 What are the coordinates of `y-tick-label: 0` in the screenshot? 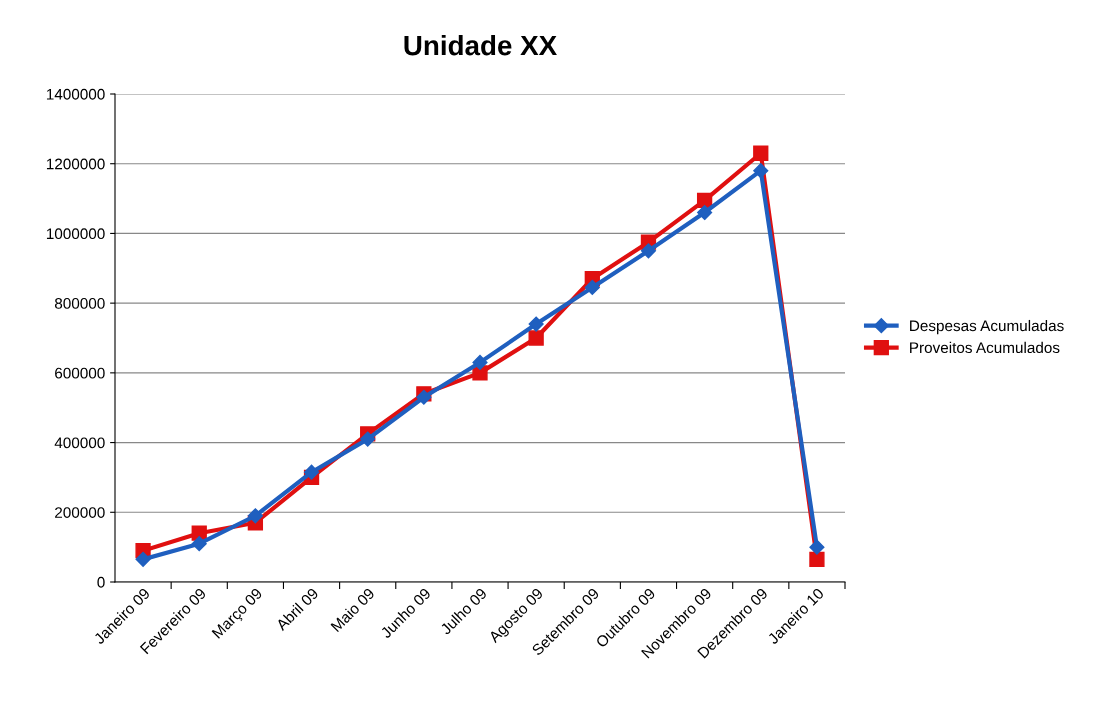 It's located at (101, 582).